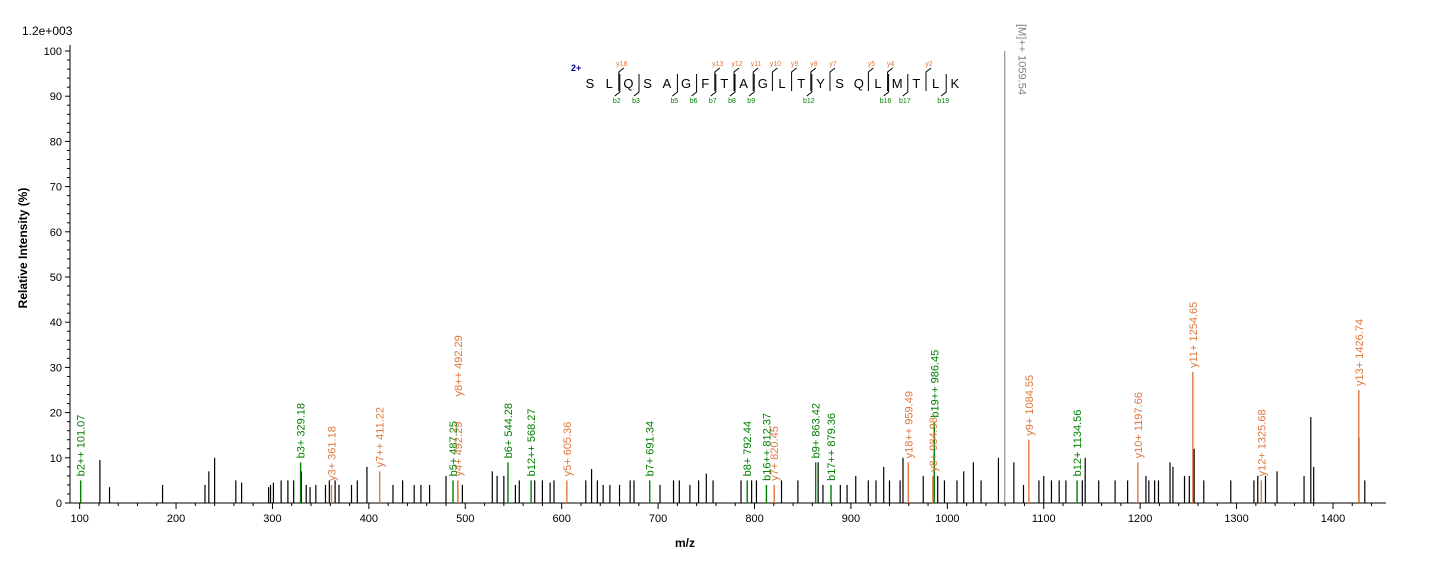 Image resolution: width=1436 pixels, height=562 pixels. I want to click on b-fragment-label: b16, so click(886, 101).